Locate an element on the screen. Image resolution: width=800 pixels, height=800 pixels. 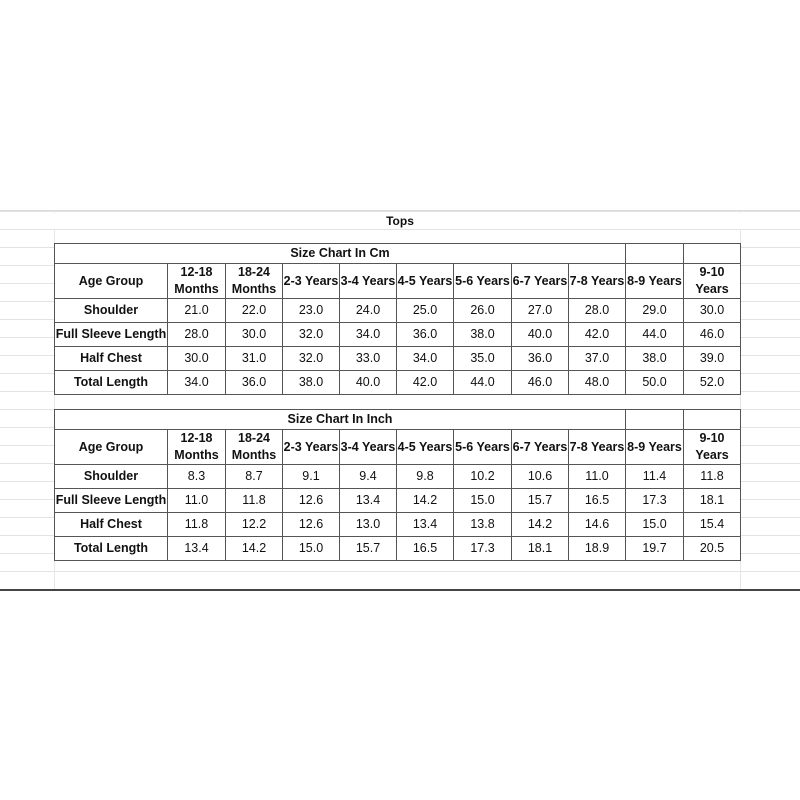
value-cell: 29.0 is located at coordinates (654, 310).